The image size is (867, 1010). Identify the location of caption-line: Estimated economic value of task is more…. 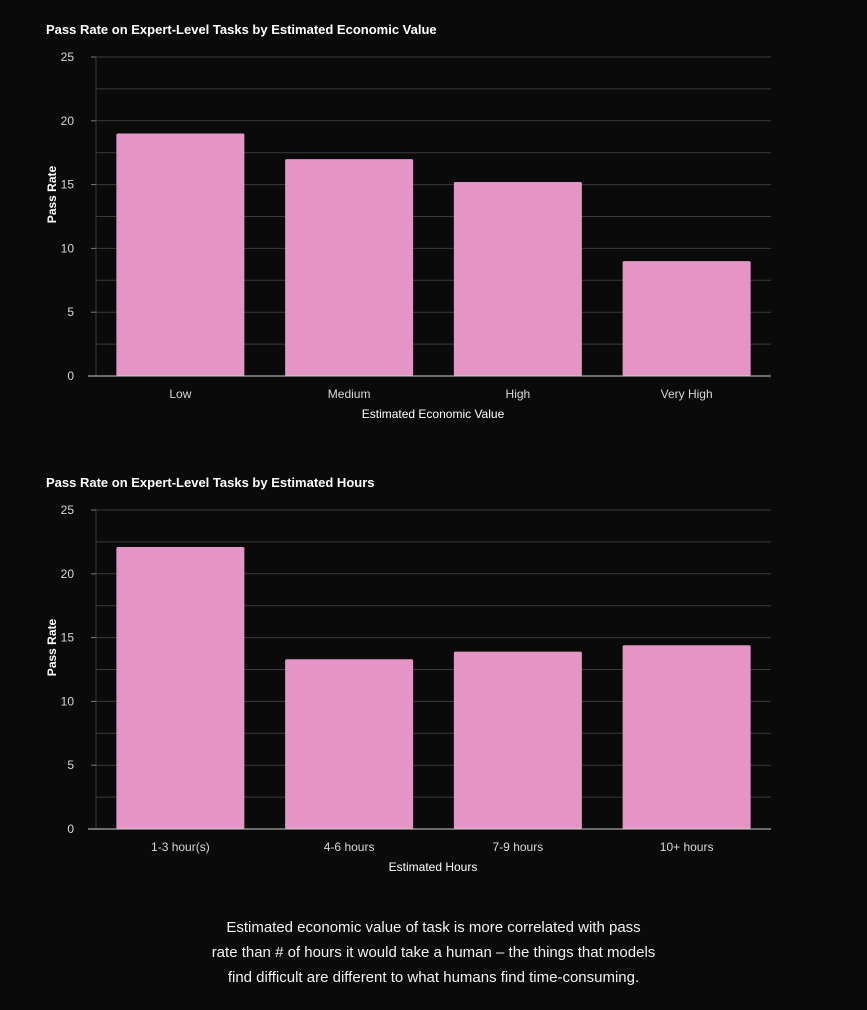
(433, 927).